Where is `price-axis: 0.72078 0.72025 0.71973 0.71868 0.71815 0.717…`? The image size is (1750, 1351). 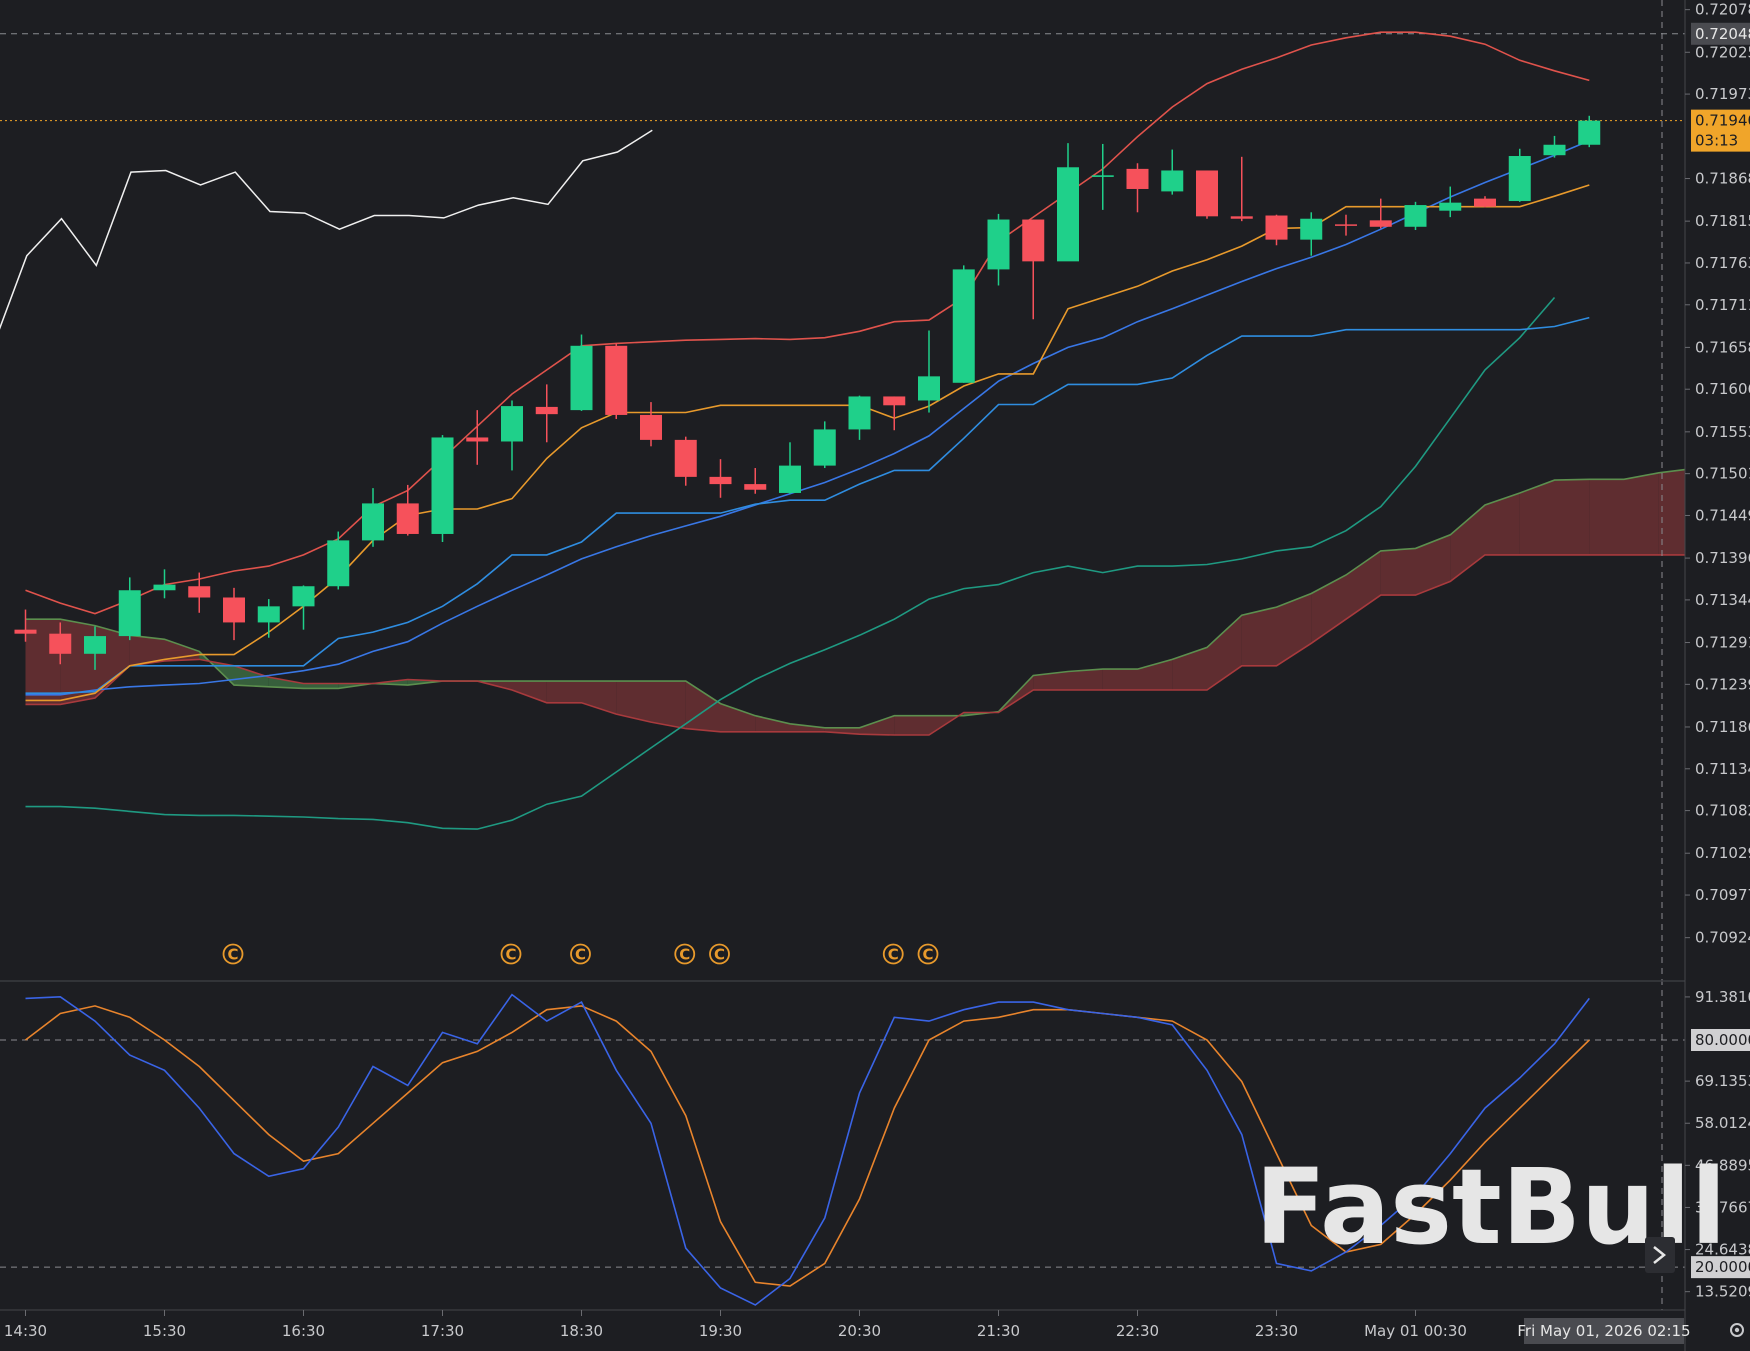
price-axis: 0.72078 0.72025 0.71973 0.71868 0.71815 0.717… is located at coordinates (1717, 474).